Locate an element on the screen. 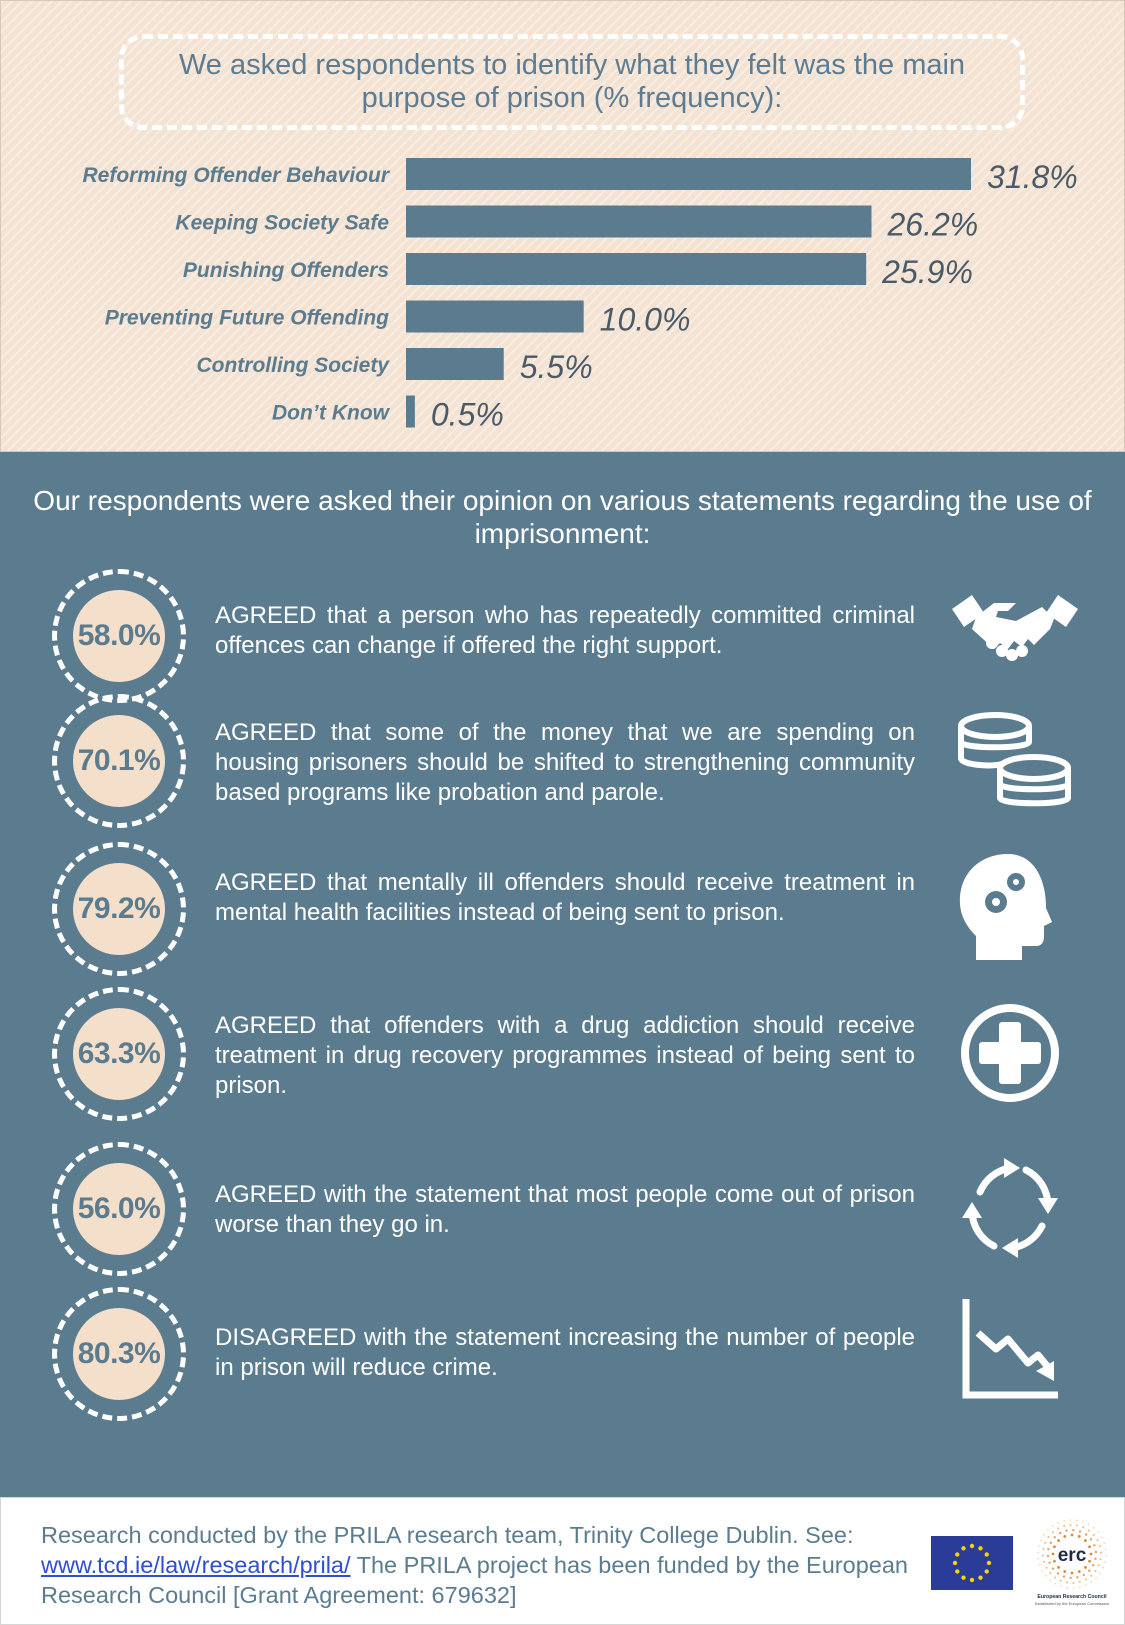  percent-ring: 79.2% is located at coordinates (119, 909).